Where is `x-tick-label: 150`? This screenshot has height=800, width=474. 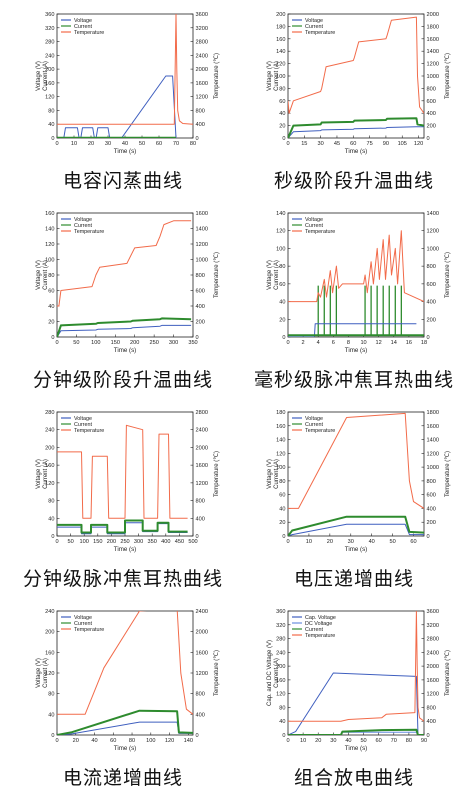
x-tick-label: 150 is located at coordinates (115, 343).